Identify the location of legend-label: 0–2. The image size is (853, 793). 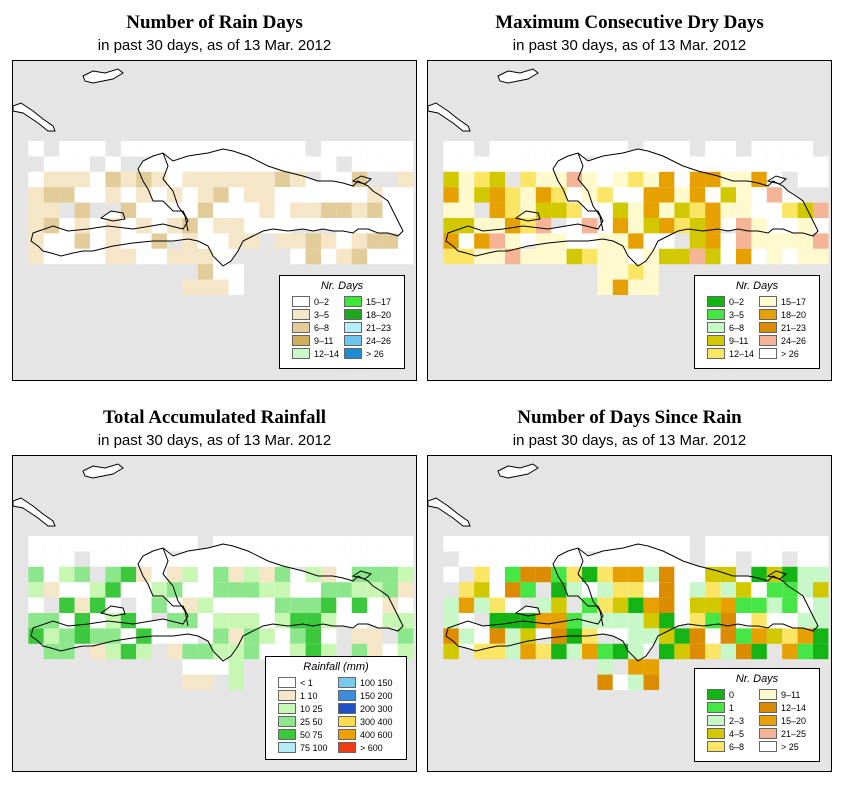
(737, 302).